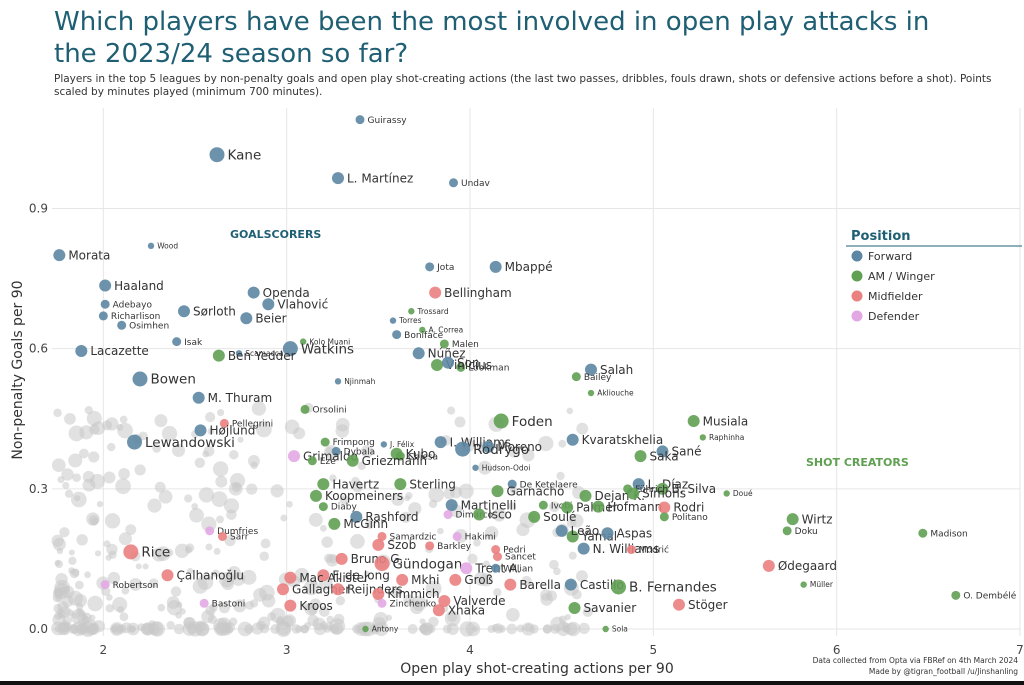 The image size is (1024, 685). What do you see at coordinates (479, 601) in the screenshot?
I see `point-label-valverde: Valverde` at bounding box center [479, 601].